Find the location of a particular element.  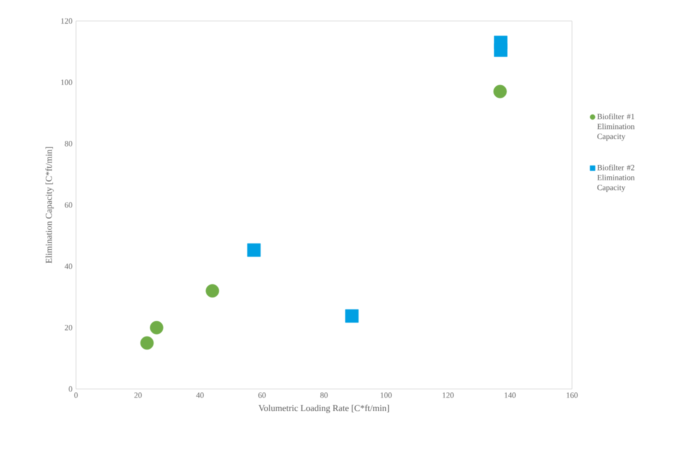

x-axis-title: Volumetric Loading Rate [C*ft/min] is located at coordinates (323, 408).